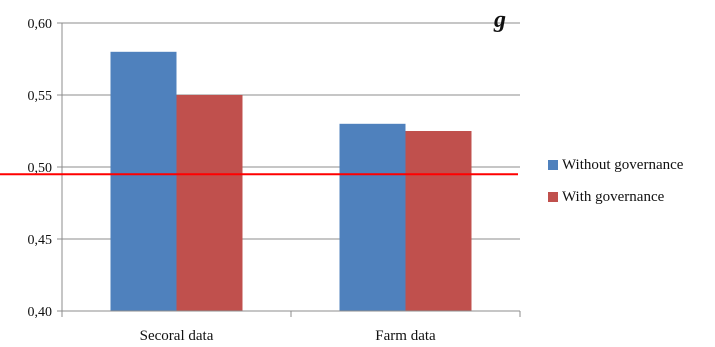 The image size is (715, 347). Describe the element at coordinates (623, 165) in the screenshot. I see `legend-label: Without governance` at that location.